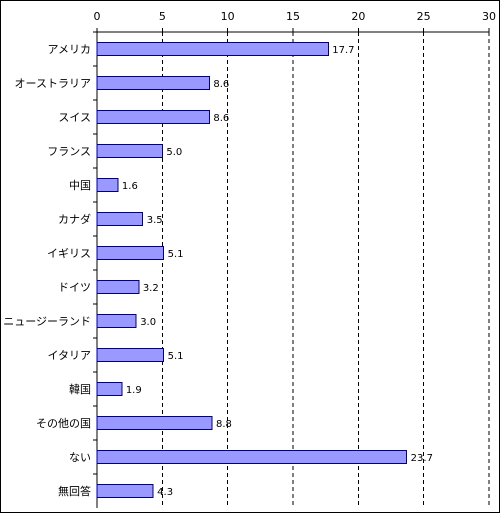  Describe the element at coordinates (422, 458) in the screenshot. I see `value-label: 23.7` at that location.